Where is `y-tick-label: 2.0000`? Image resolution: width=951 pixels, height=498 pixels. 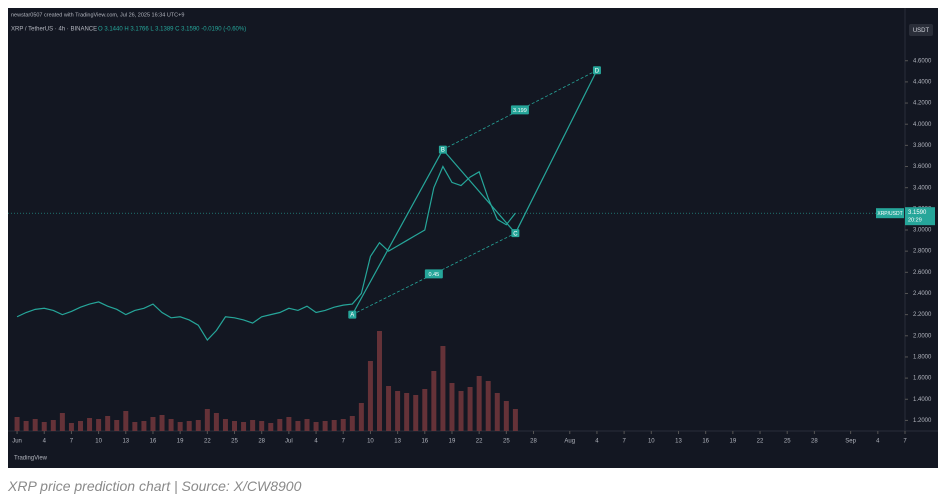 y-tick-label: 2.0000 is located at coordinates (922, 336).